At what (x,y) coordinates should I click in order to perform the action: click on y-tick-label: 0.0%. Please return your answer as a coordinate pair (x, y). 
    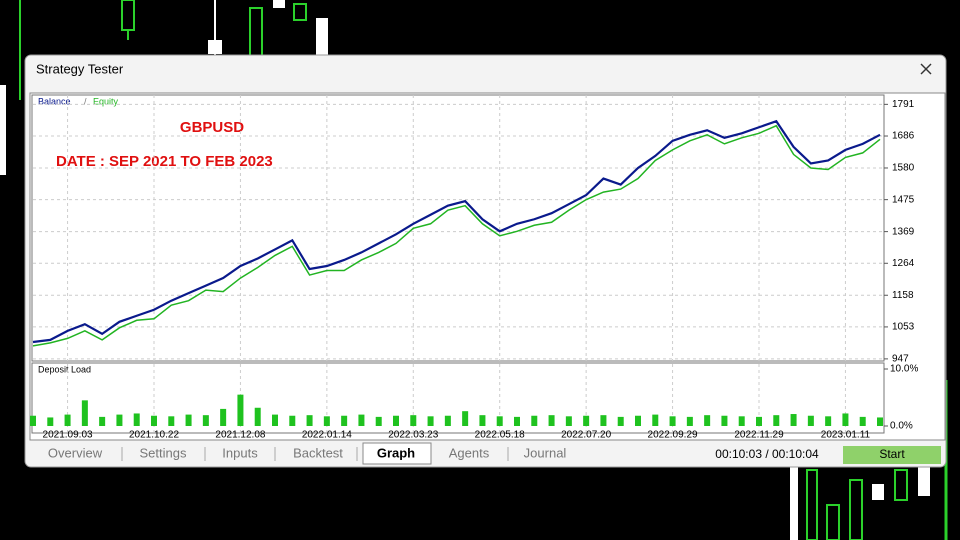
    Looking at the image, I should click on (901, 426).